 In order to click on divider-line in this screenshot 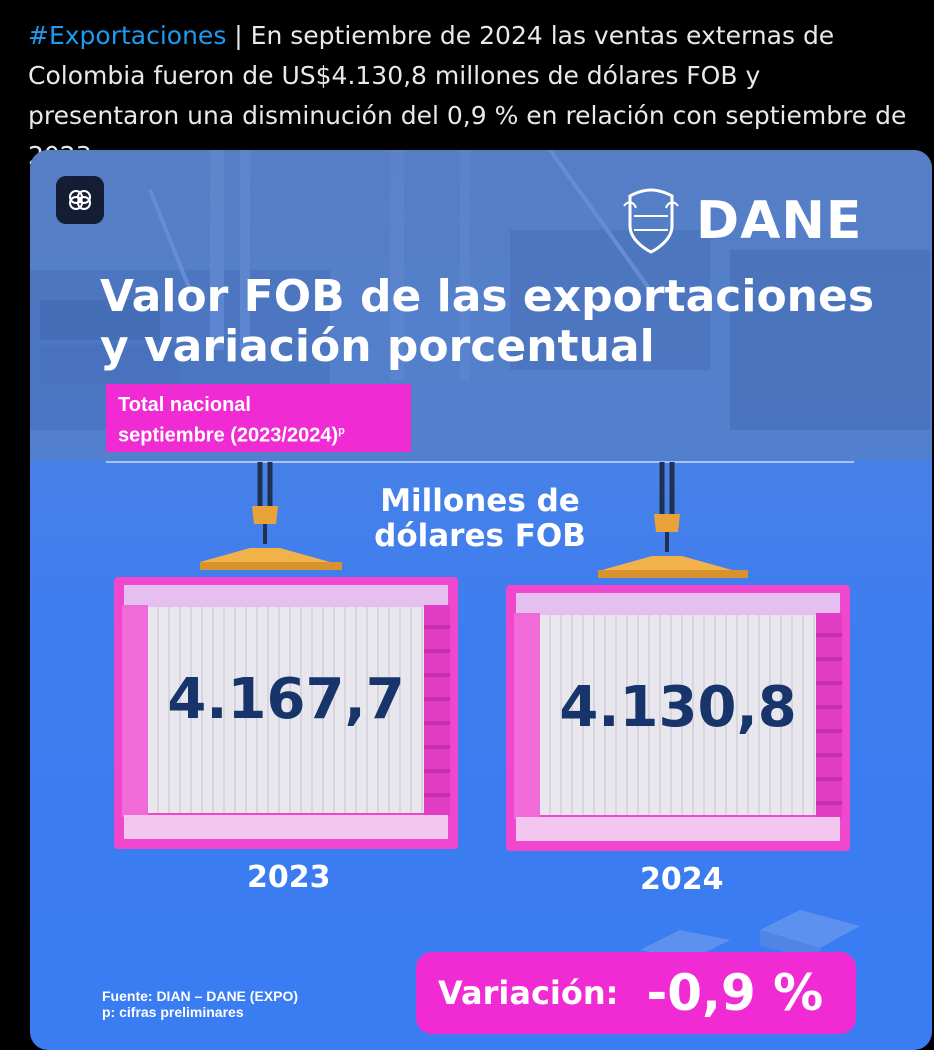, I will do `click(480, 462)`.